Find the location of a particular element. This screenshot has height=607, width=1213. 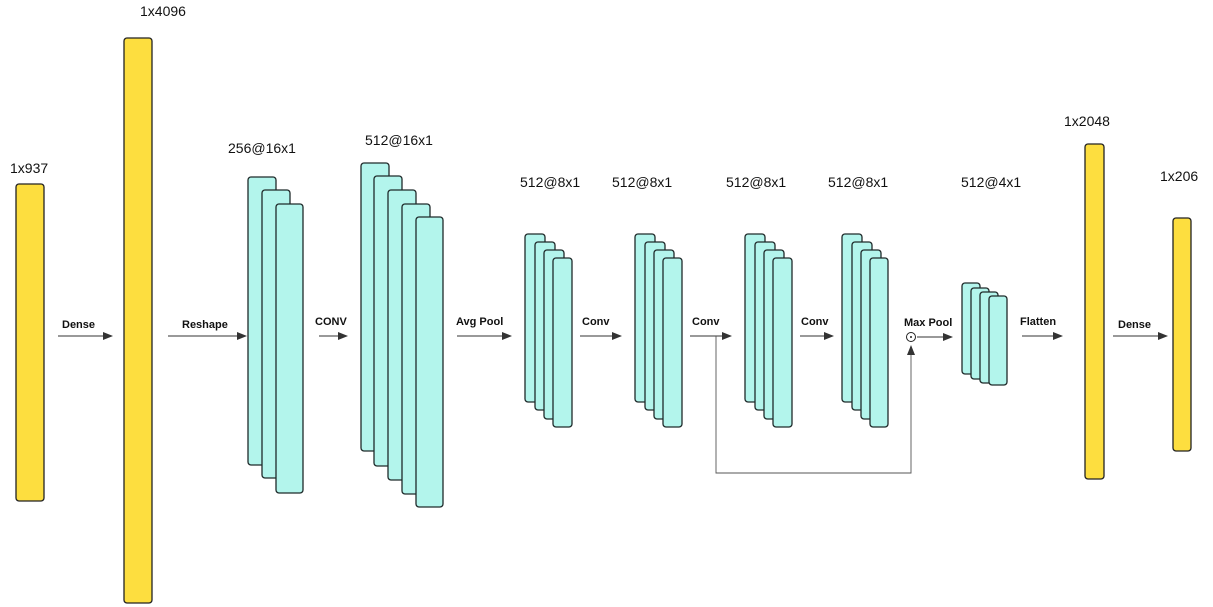

op-label-dense-2: Dense is located at coordinates (1134, 325).